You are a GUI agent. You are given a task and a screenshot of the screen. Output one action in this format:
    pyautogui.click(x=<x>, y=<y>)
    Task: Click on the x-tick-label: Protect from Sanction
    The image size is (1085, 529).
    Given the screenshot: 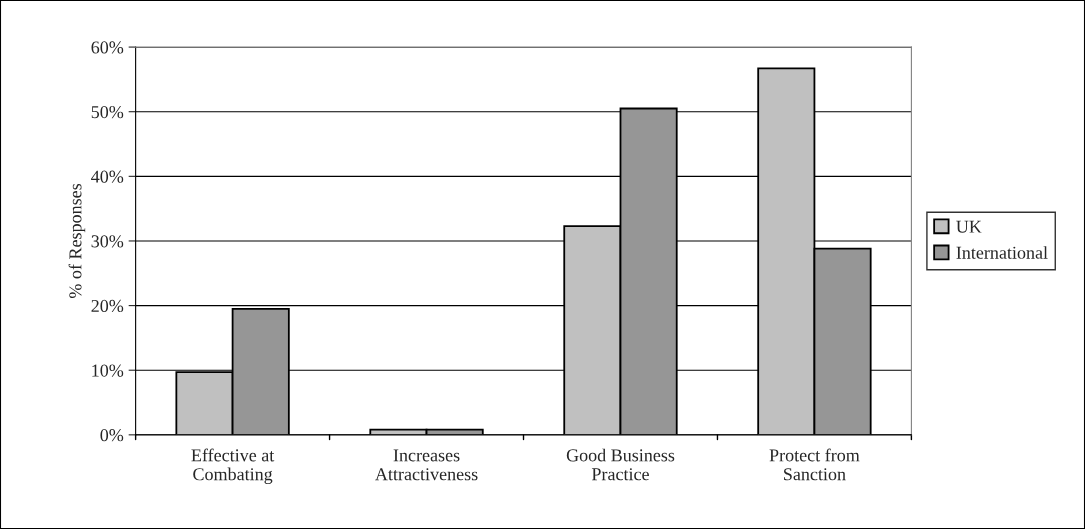 What is the action you would take?
    pyautogui.click(x=814, y=464)
    